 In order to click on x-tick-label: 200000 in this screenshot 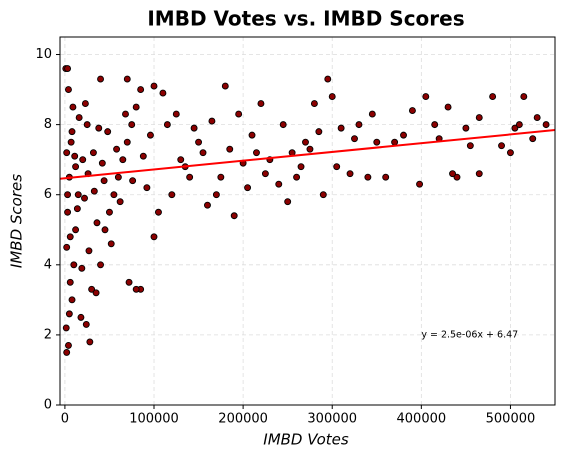, I will do `click(243, 419)`.